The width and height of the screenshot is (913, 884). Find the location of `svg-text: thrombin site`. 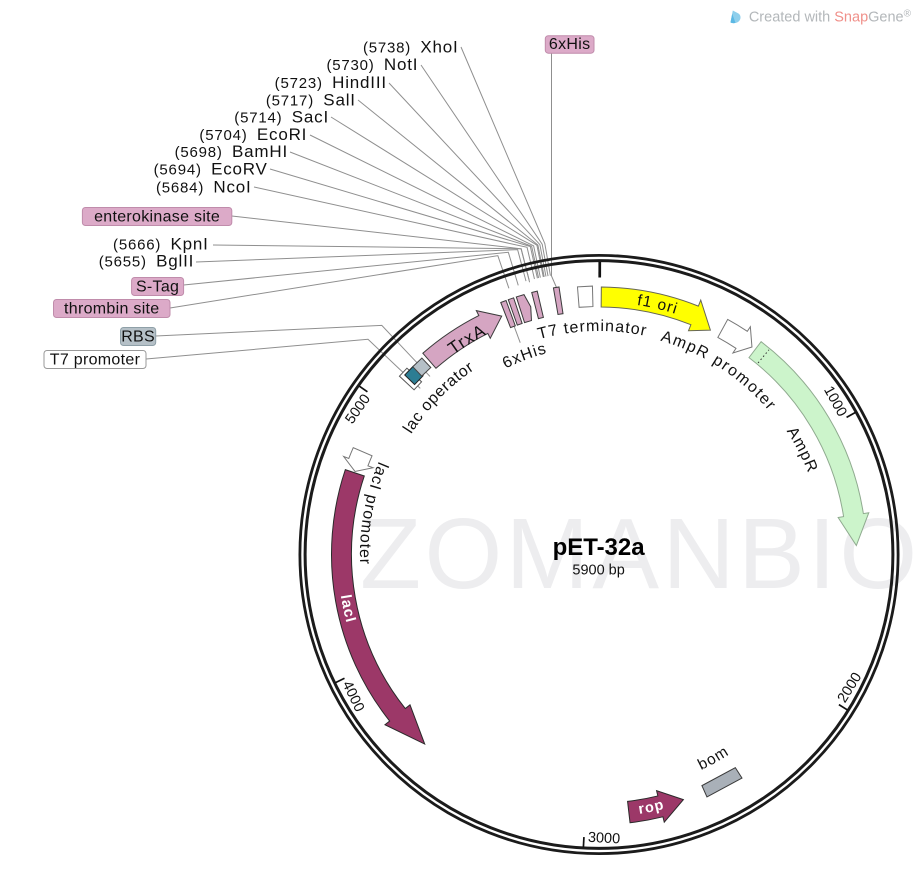

svg-text: thrombin site is located at coordinates (112, 308).